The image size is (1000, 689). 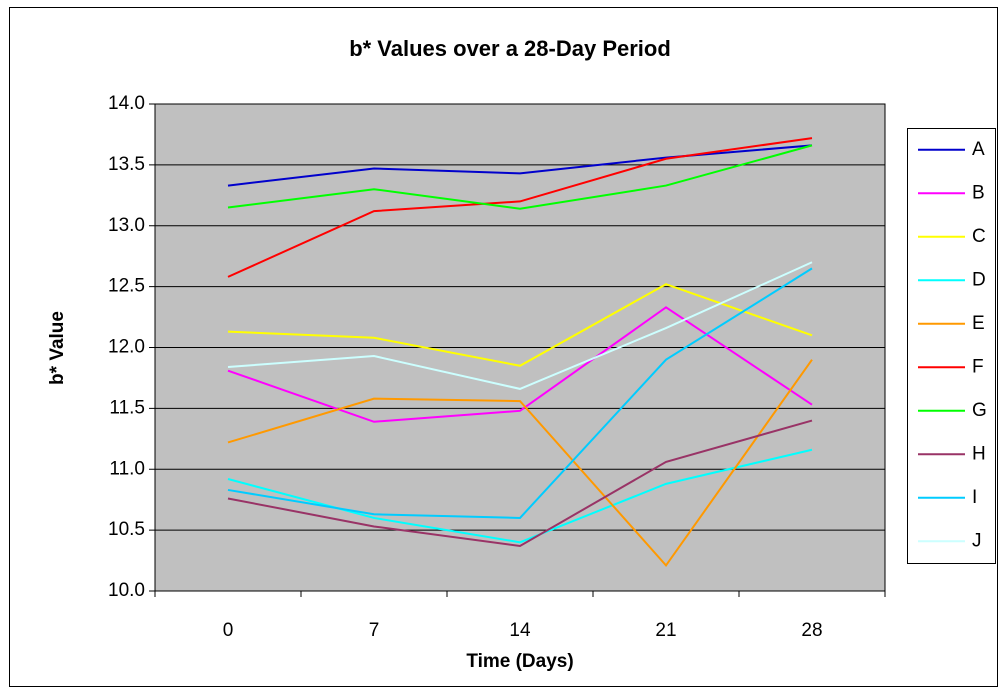 I want to click on x-tick-label: 0, so click(x=228, y=630).